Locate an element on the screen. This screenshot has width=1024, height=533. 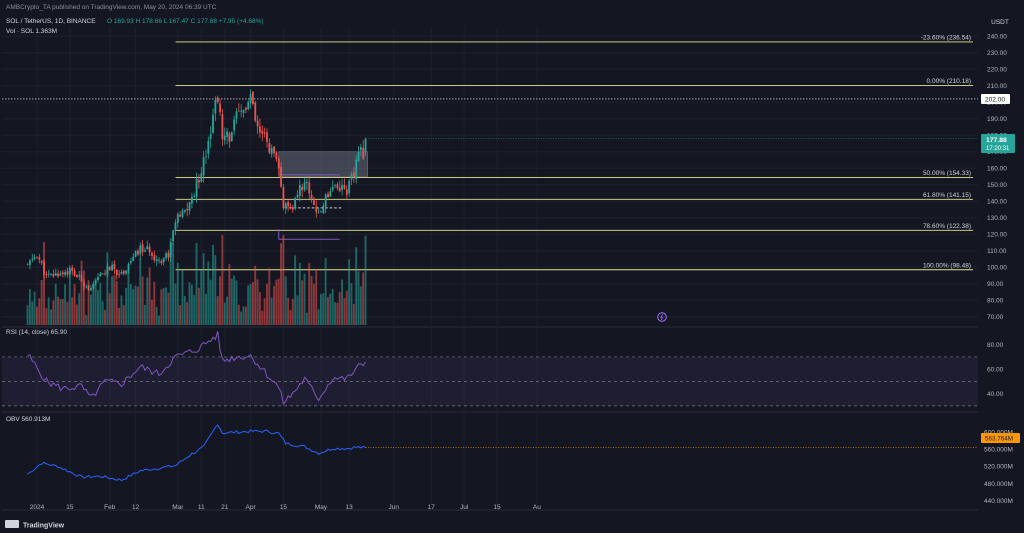
obv-line is located at coordinates (196, 453).